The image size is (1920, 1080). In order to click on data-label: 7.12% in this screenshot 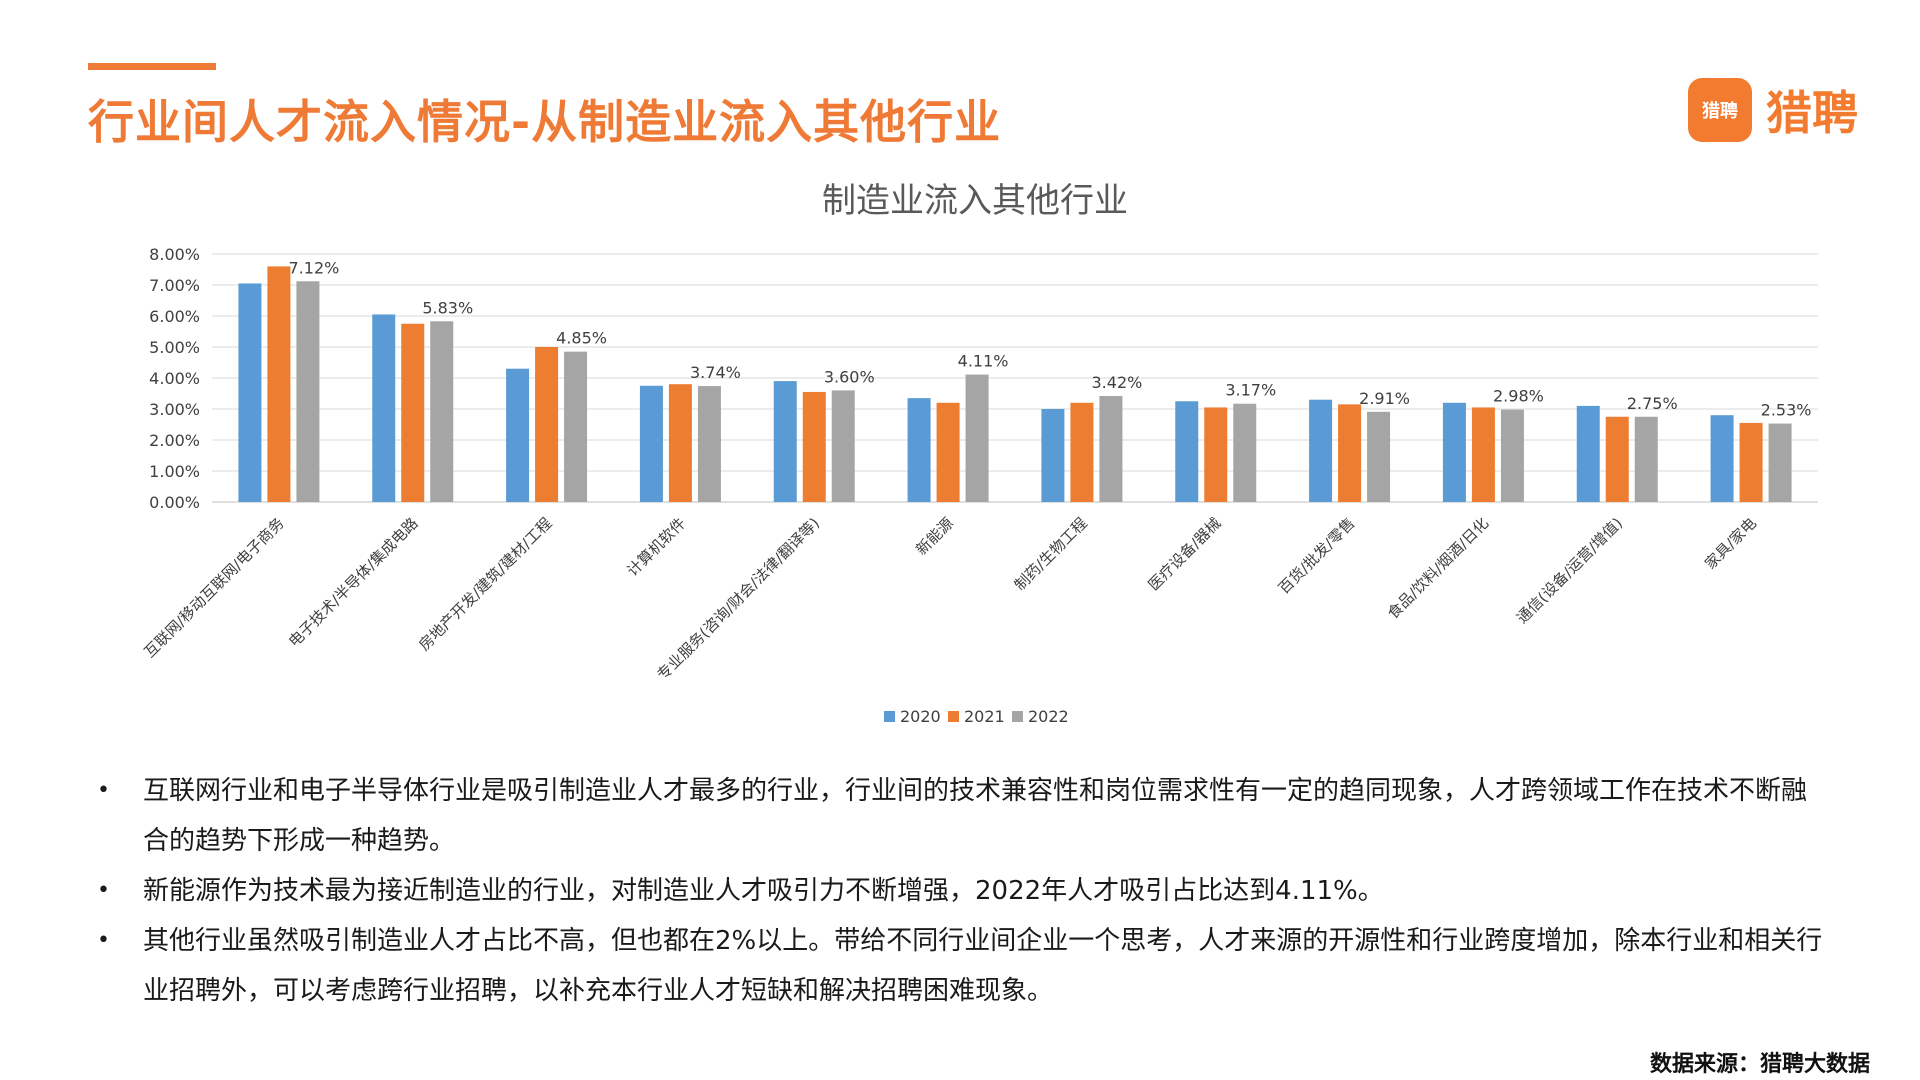, I will do `click(314, 267)`.